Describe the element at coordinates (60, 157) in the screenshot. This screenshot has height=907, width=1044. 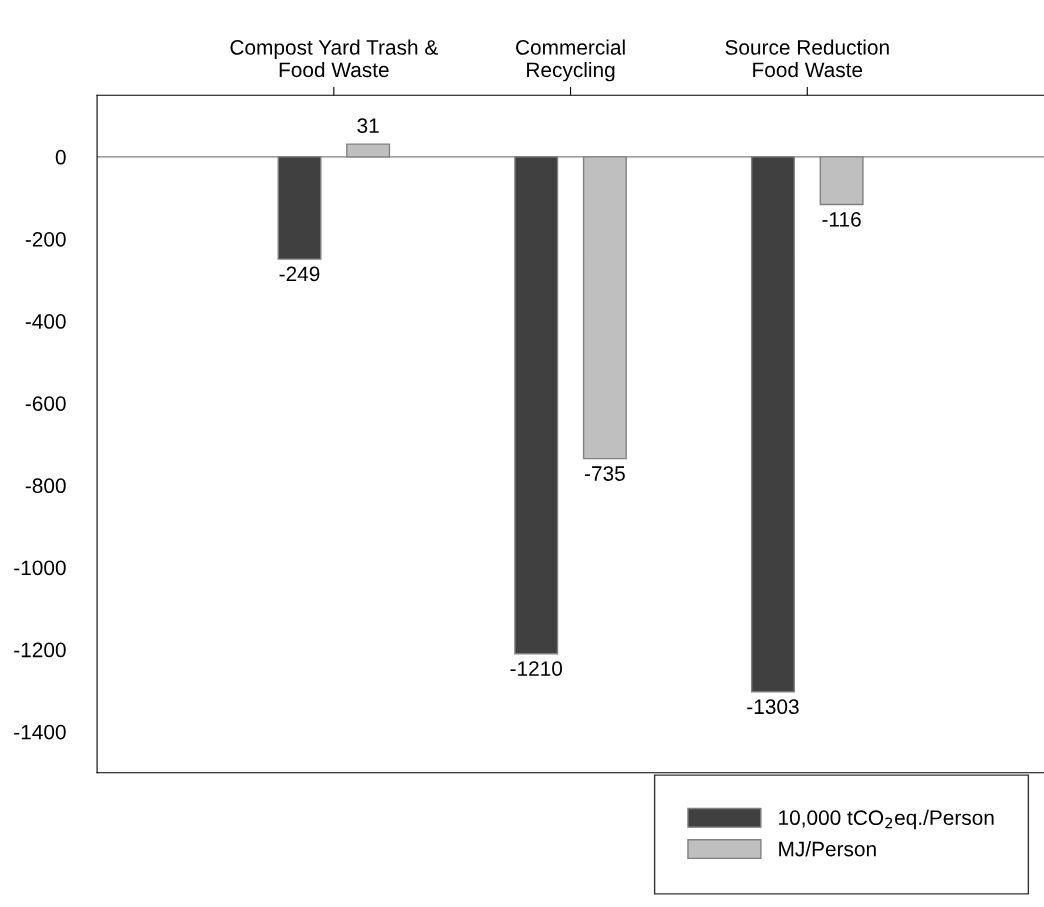
I see `y-tick-label: 0` at that location.